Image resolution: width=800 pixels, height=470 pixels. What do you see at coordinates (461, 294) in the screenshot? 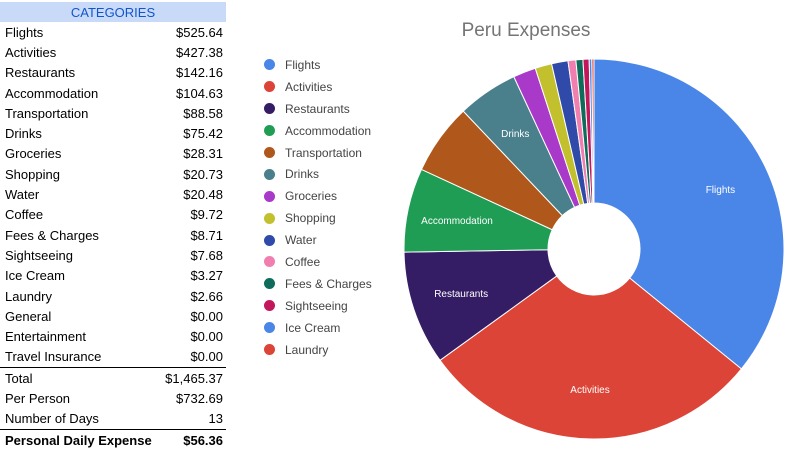
I see `pie-slice-label: Restaurants` at bounding box center [461, 294].